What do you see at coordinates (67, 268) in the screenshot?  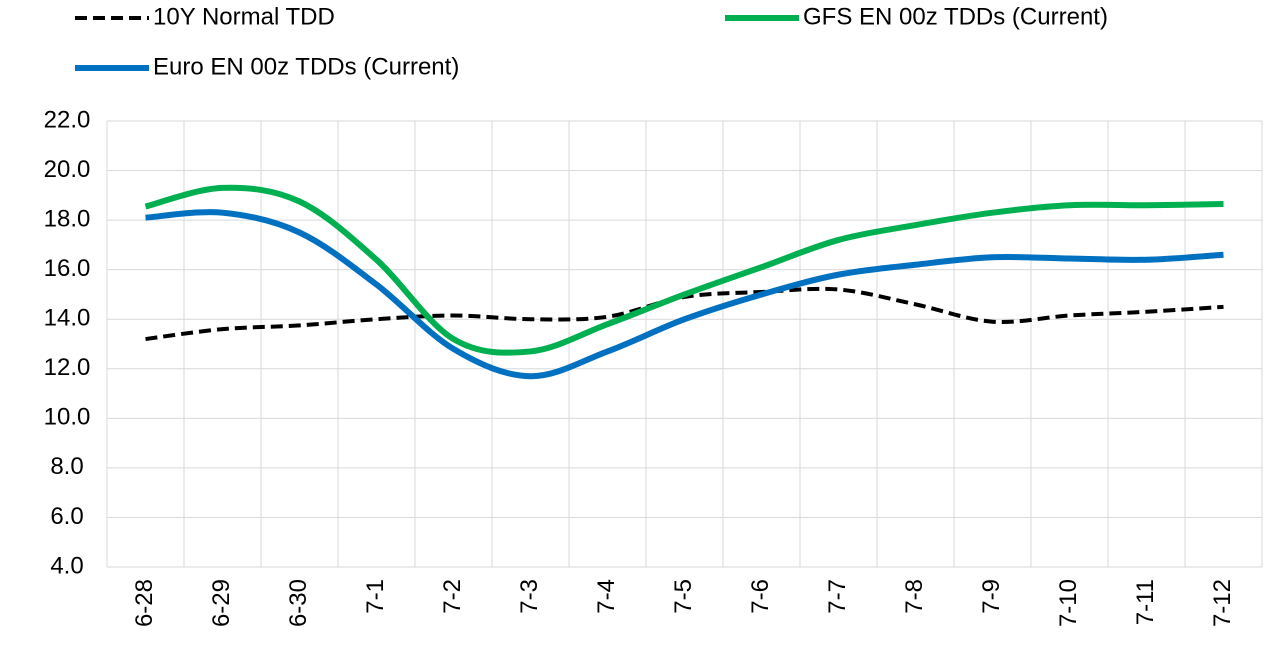 I see `y-tick-label: 16.0` at bounding box center [67, 268].